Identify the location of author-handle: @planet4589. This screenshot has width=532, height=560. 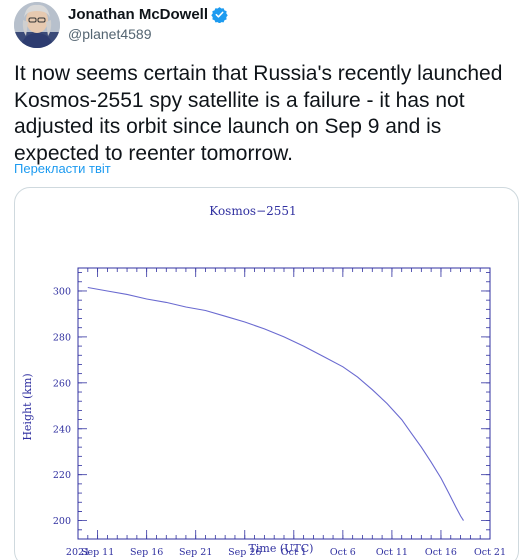
(110, 34).